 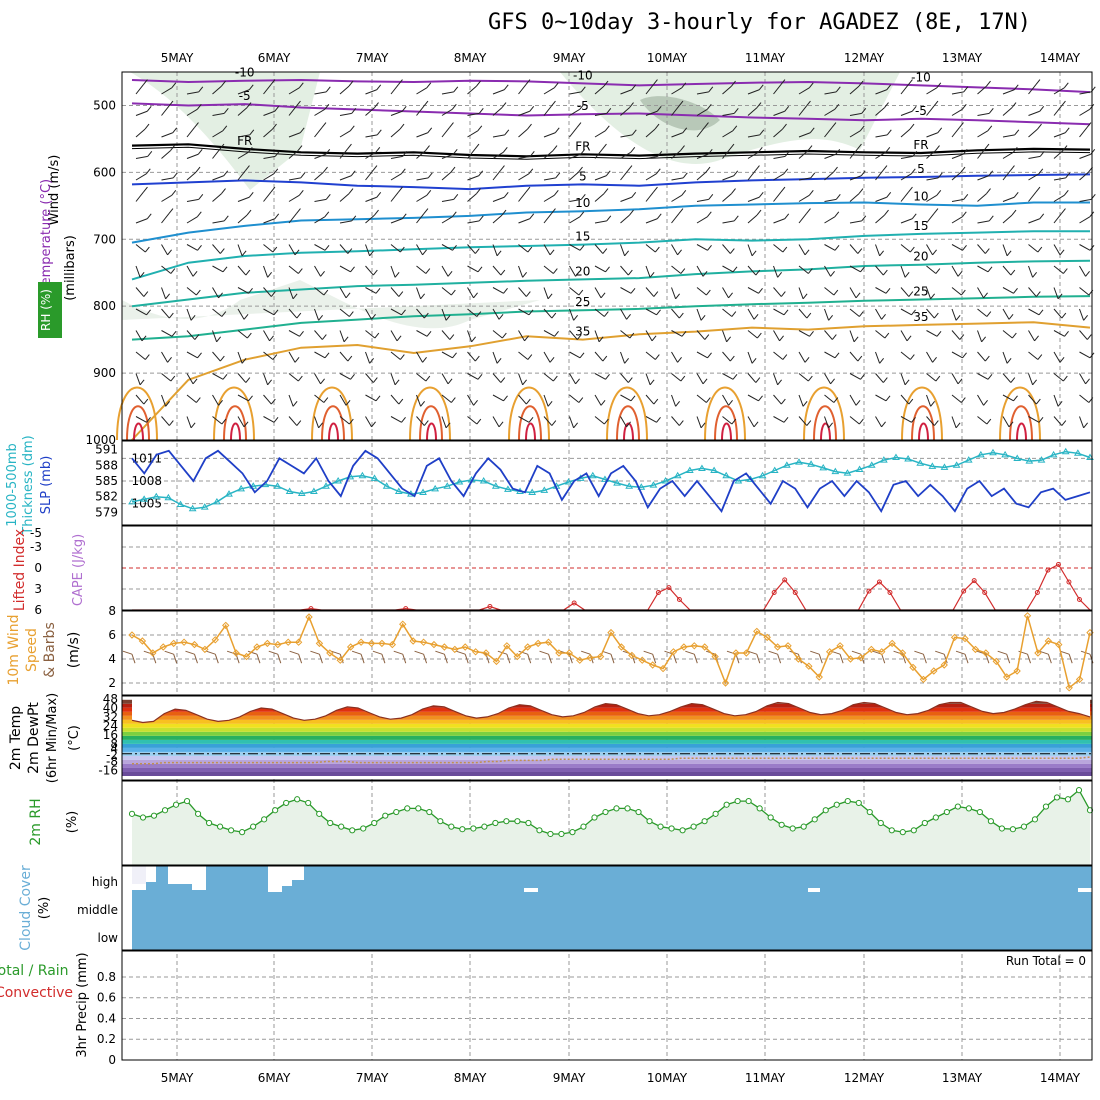 What do you see at coordinates (582, 237) in the screenshot?
I see `contour-label: 15` at bounding box center [582, 237].